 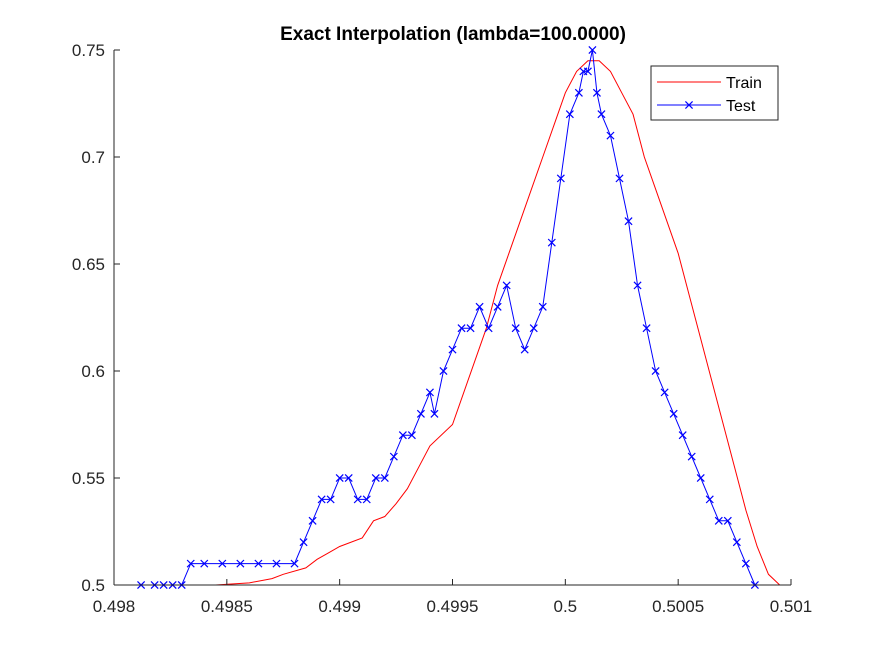 What do you see at coordinates (566, 606) in the screenshot?
I see `x-tick-label: 0.5` at bounding box center [566, 606].